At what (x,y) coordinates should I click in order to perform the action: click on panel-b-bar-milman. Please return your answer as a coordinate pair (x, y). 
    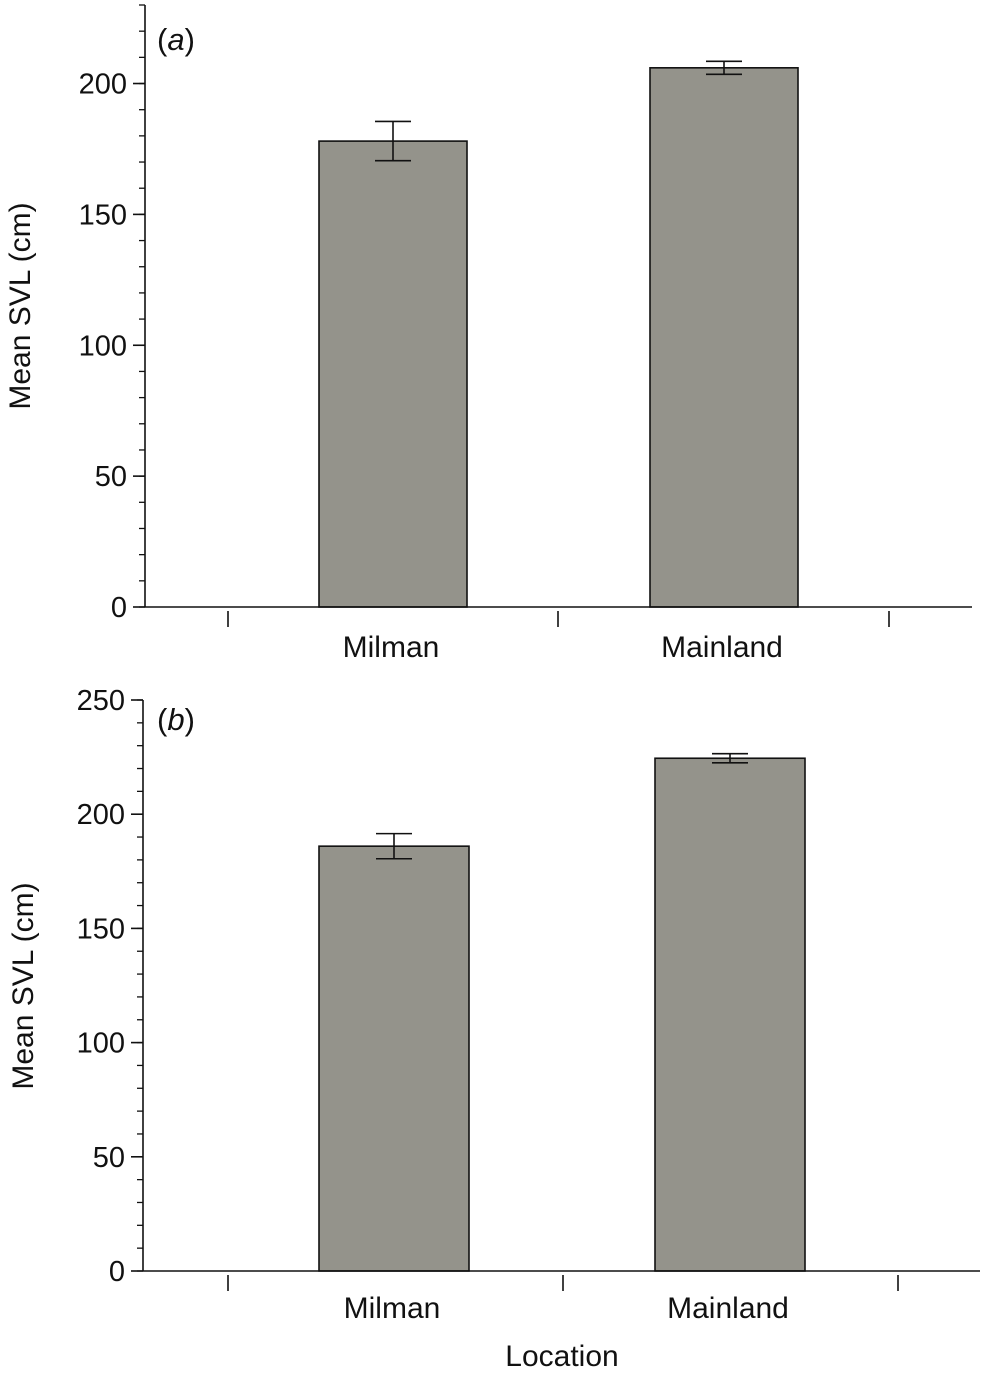
    Looking at the image, I should click on (394, 1058).